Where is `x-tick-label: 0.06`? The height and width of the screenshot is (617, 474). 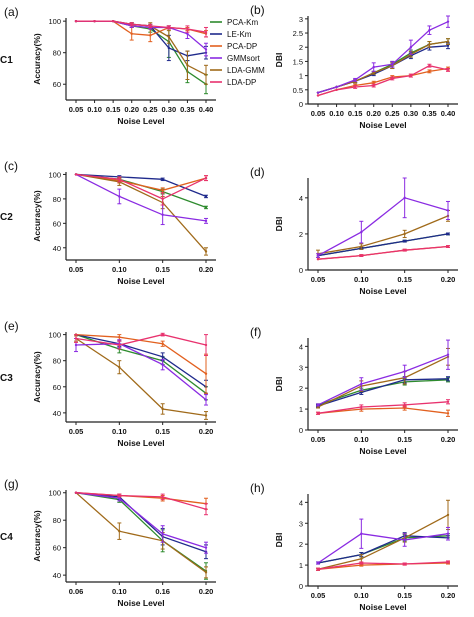
x-tick-label: 0.06 is located at coordinates (76, 591).